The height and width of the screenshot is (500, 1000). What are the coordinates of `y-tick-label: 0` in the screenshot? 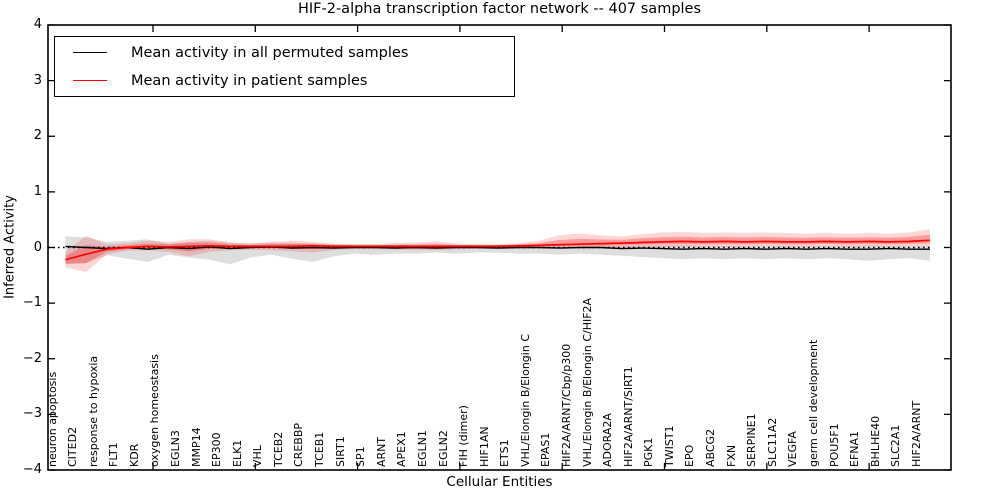 It's located at (37, 247).